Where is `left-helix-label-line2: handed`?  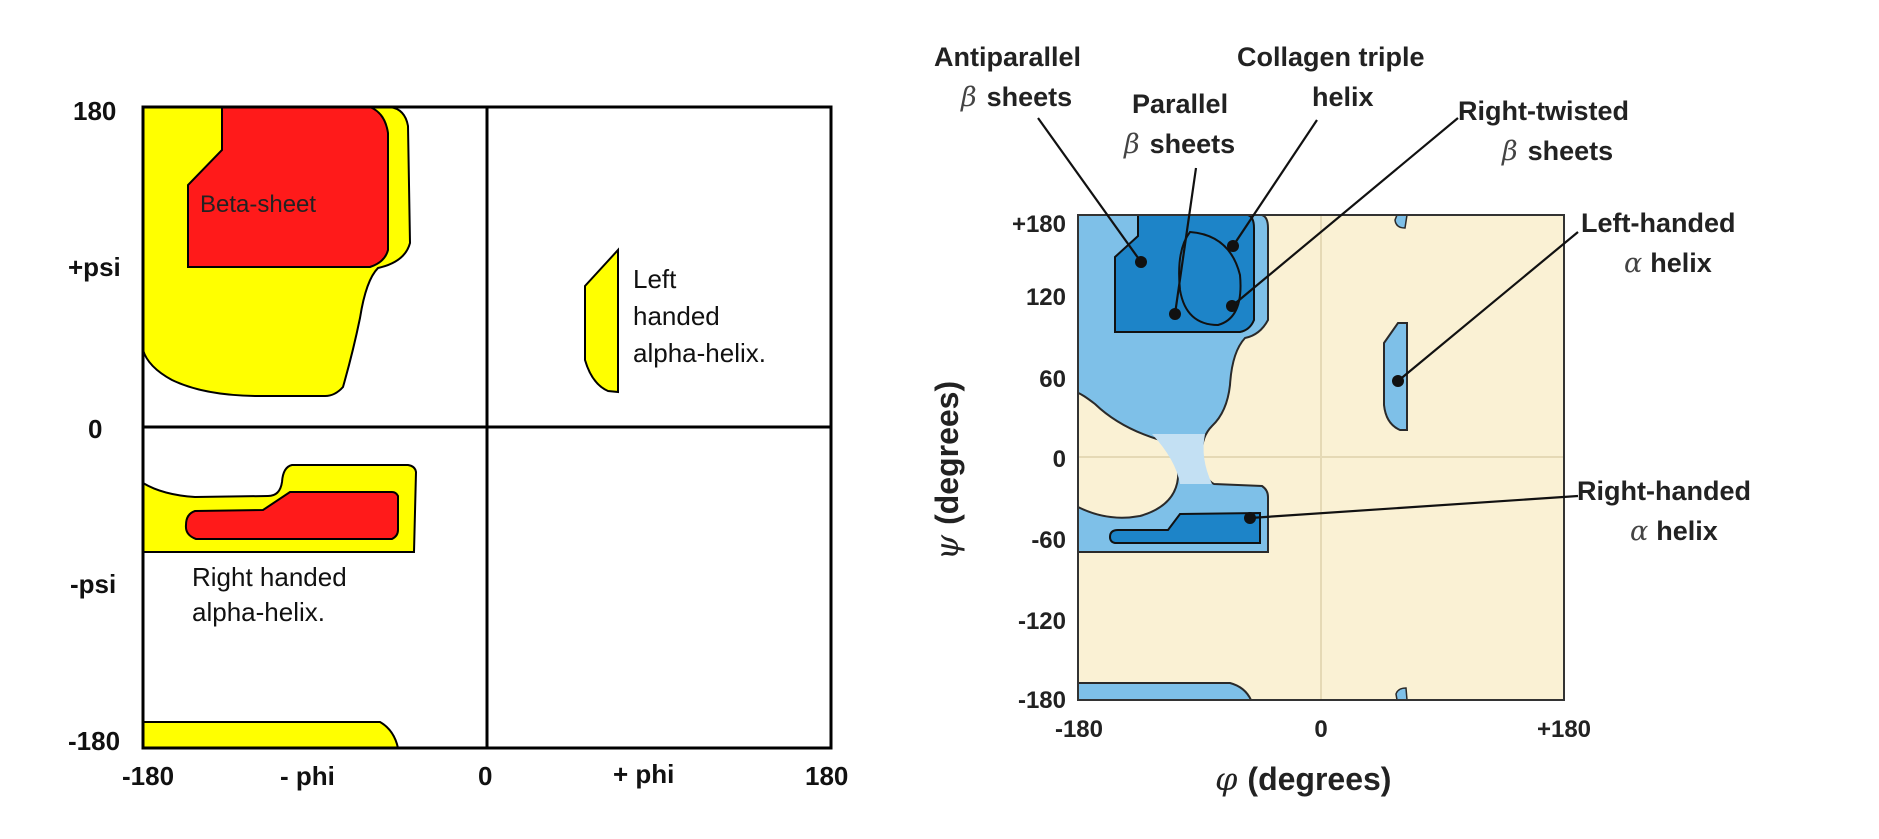 left-helix-label-line2: handed is located at coordinates (676, 316).